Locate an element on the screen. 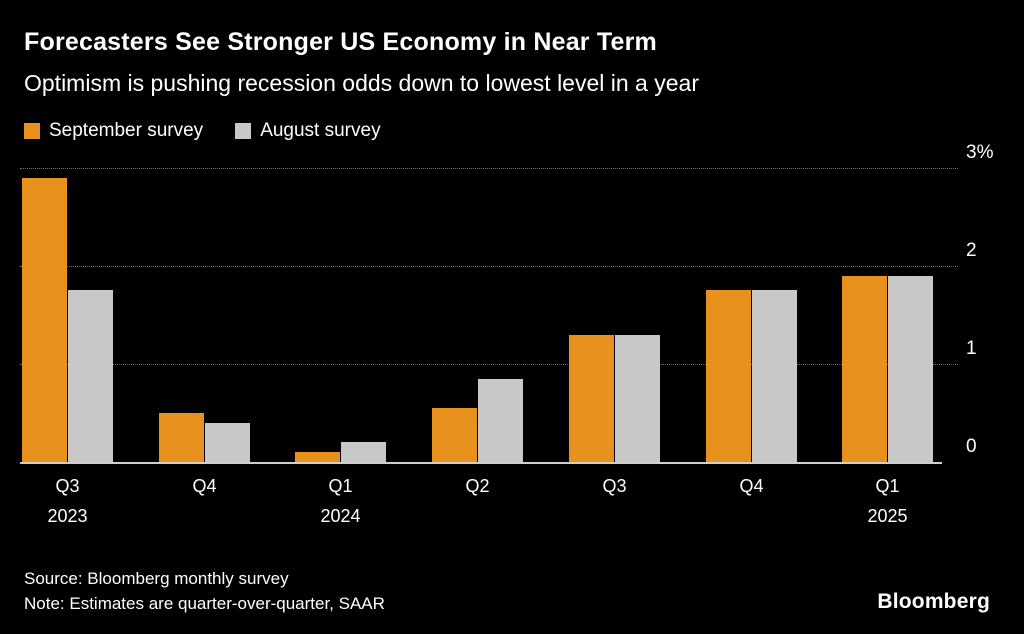  category-label-3: Q2 is located at coordinates (477, 486).